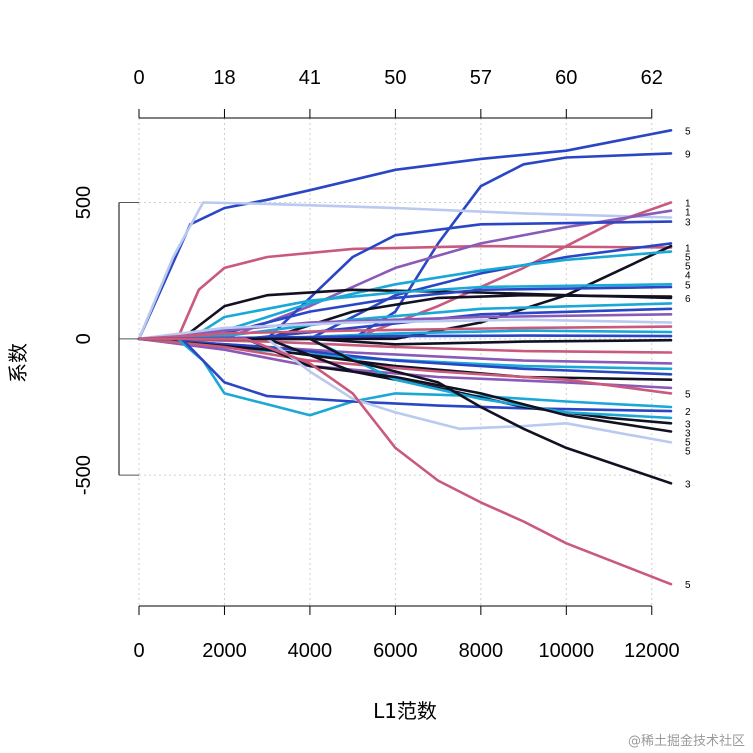 The width and height of the screenshot is (753, 753). I want to click on x-tick-label-1: 2000, so click(224, 651).